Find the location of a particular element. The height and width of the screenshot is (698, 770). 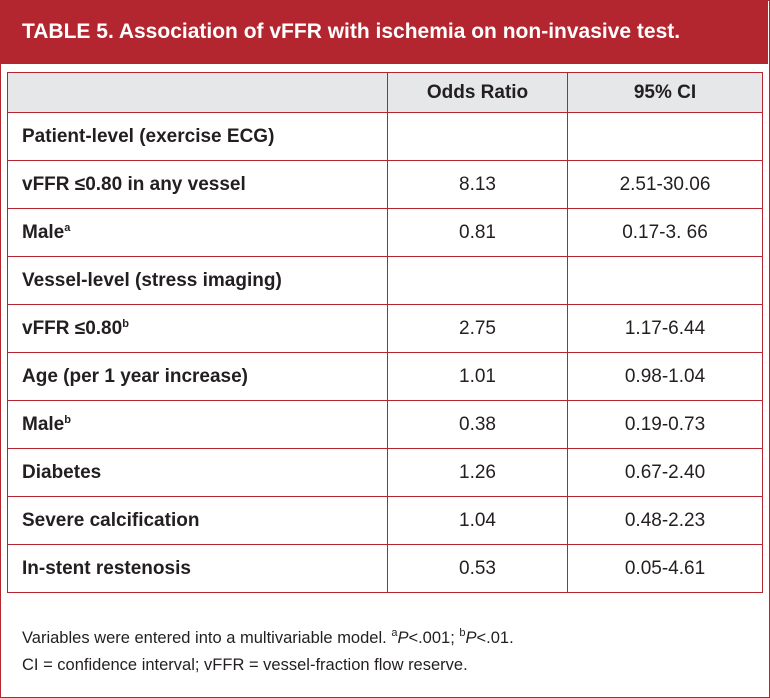

odds-ratio: 0.38 is located at coordinates (477, 424).